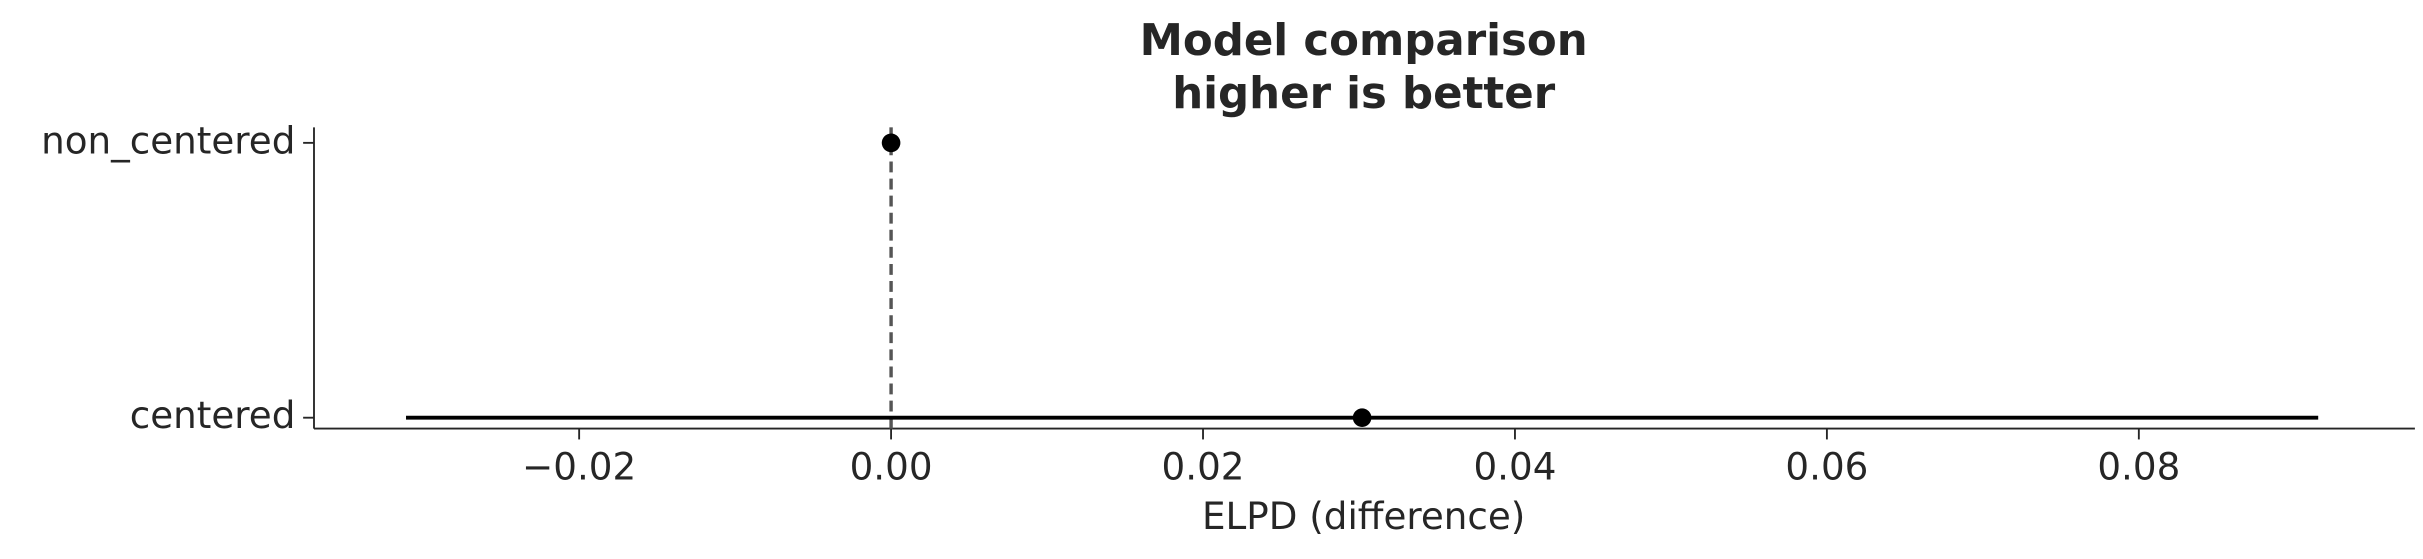 This screenshot has height=559, width=2423. Describe the element at coordinates (1364, 94) in the screenshot. I see `chart-subtitle: higher is better` at that location.